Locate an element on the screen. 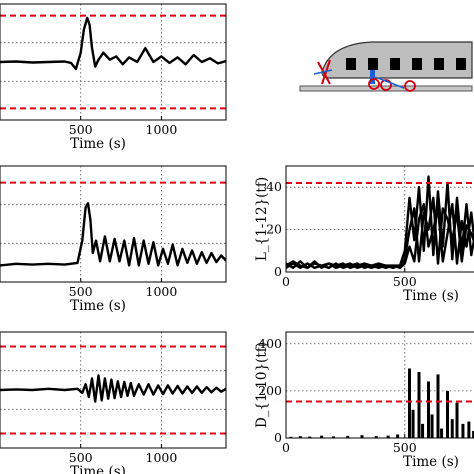 The image size is (474, 474). y-axis-label: L_{1-12}(tf) is located at coordinates (262, 219).